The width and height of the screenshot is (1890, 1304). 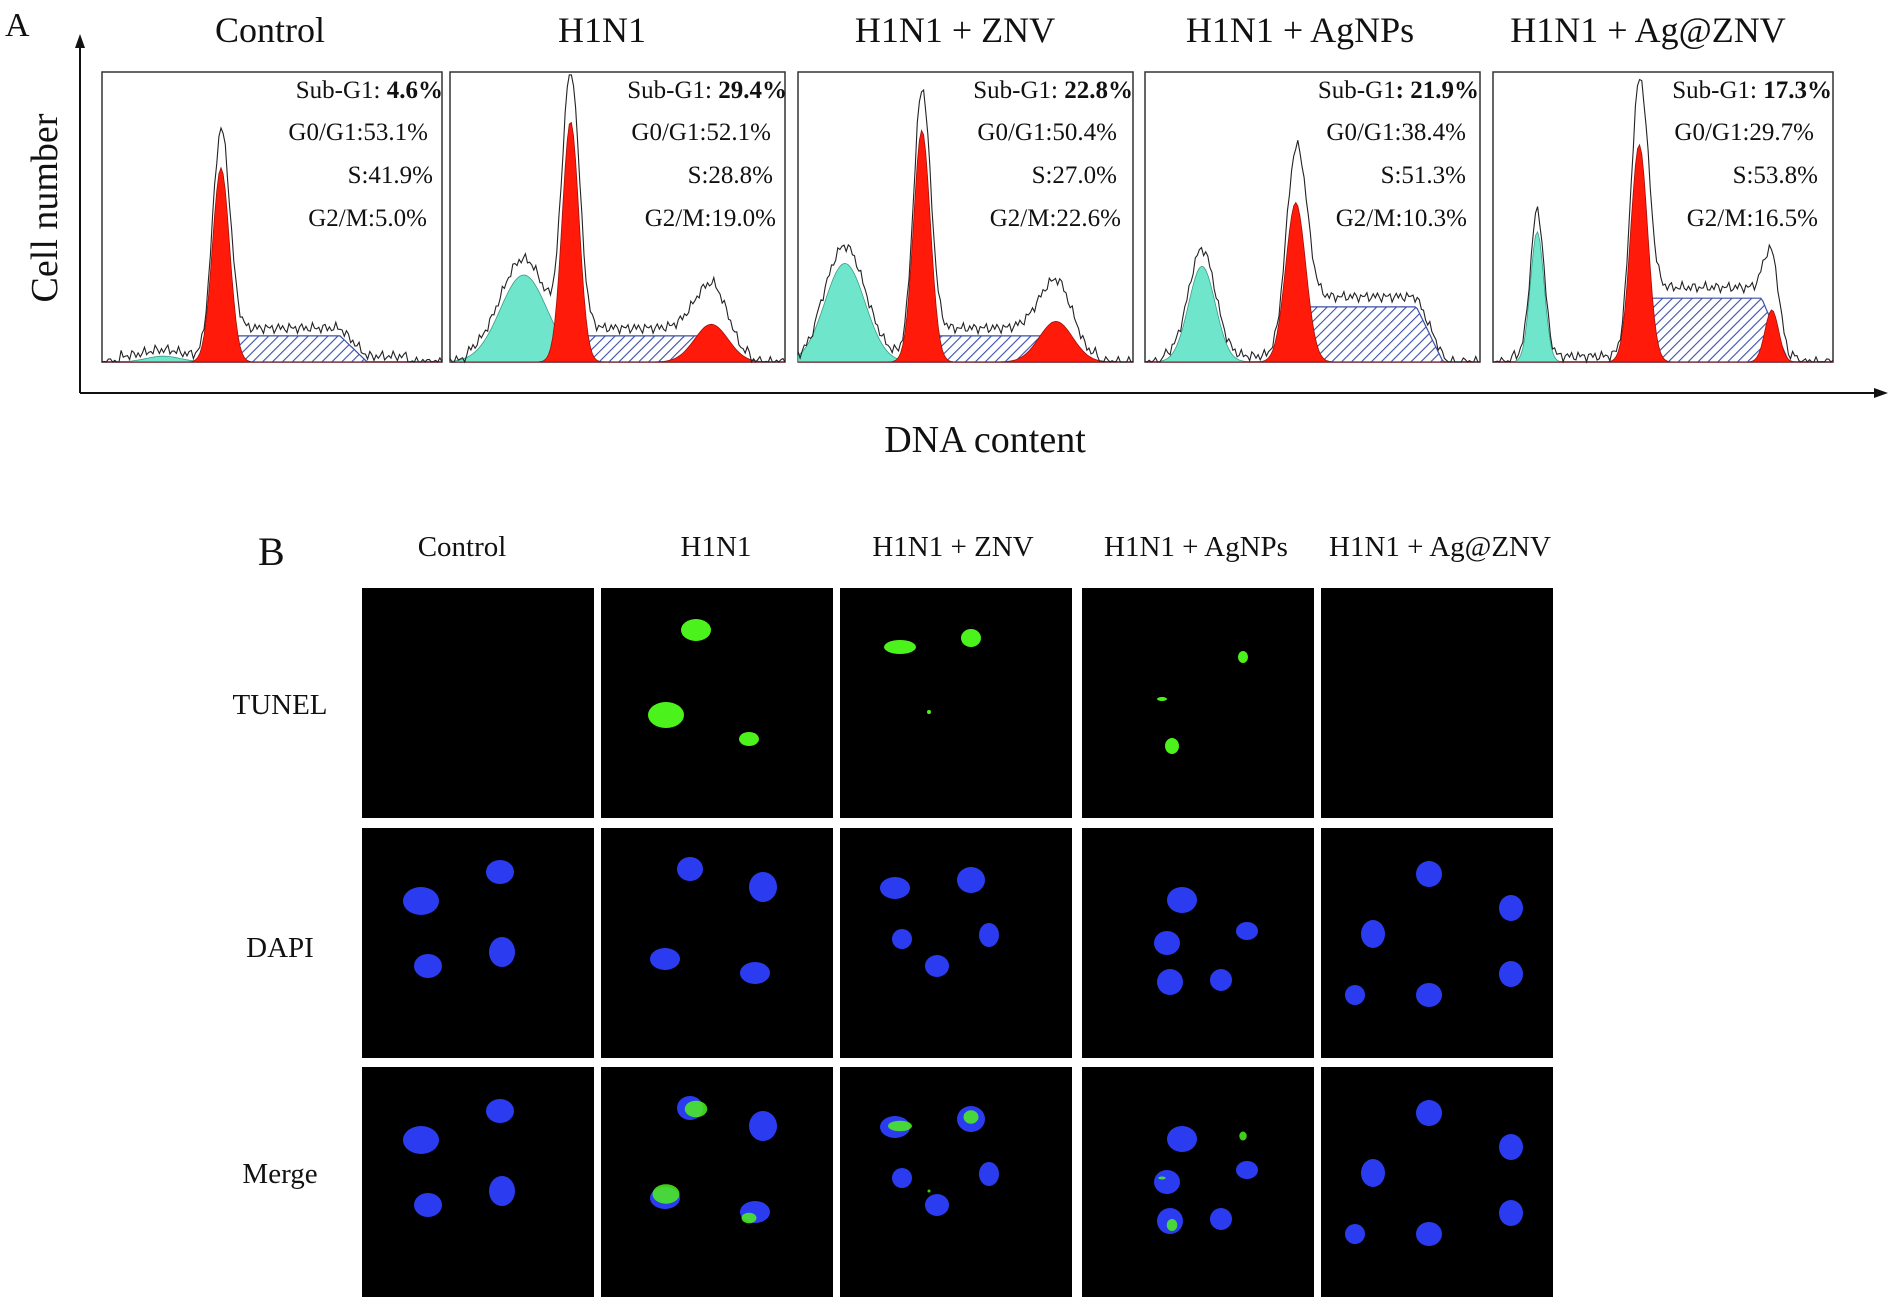 I want to click on micrograph-dapi-h1n1-znv, so click(x=956, y=943).